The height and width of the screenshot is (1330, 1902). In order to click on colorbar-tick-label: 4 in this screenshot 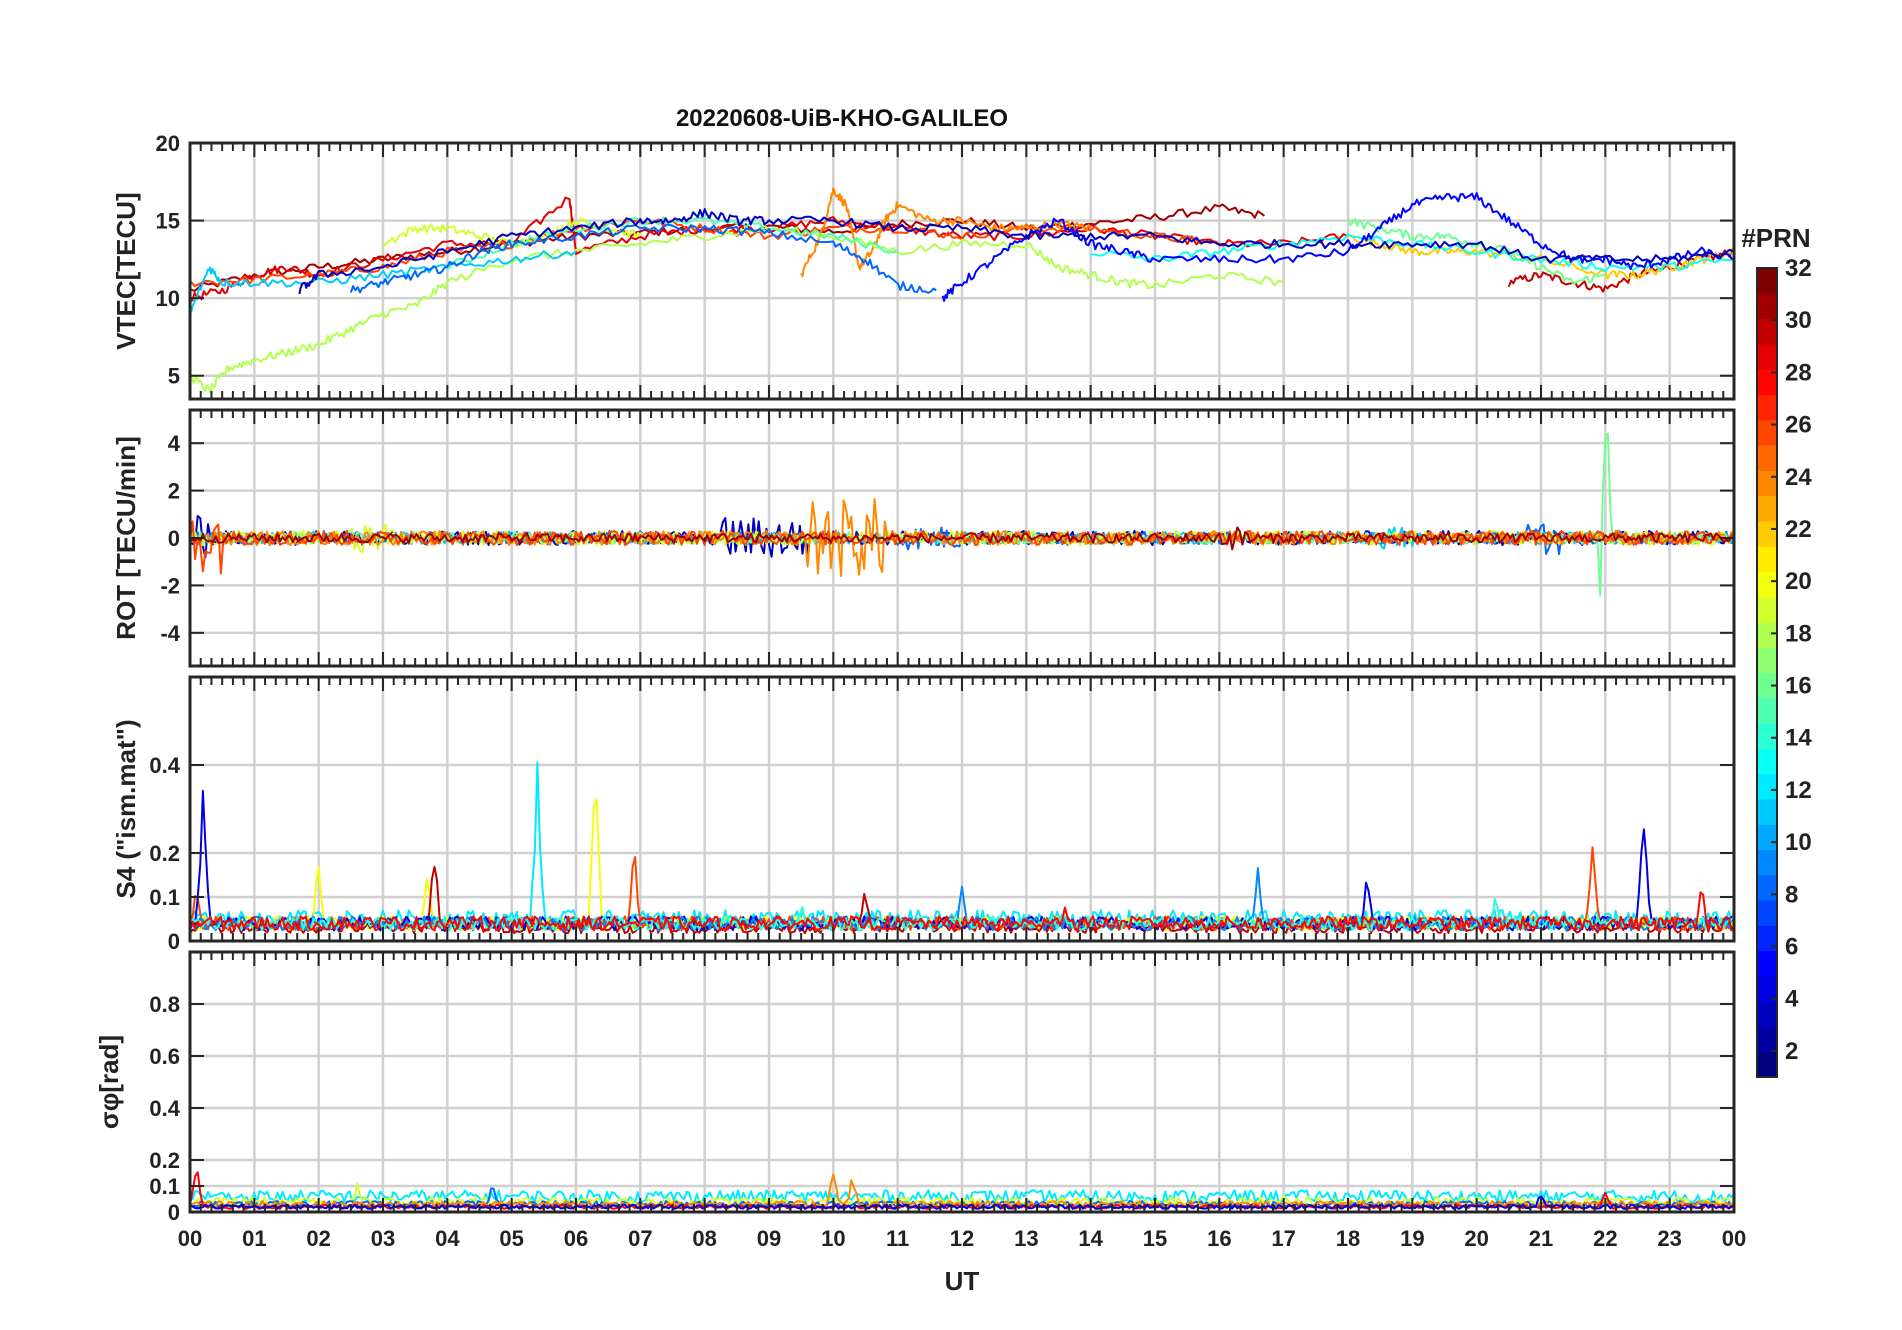, I will do `click(1792, 999)`.